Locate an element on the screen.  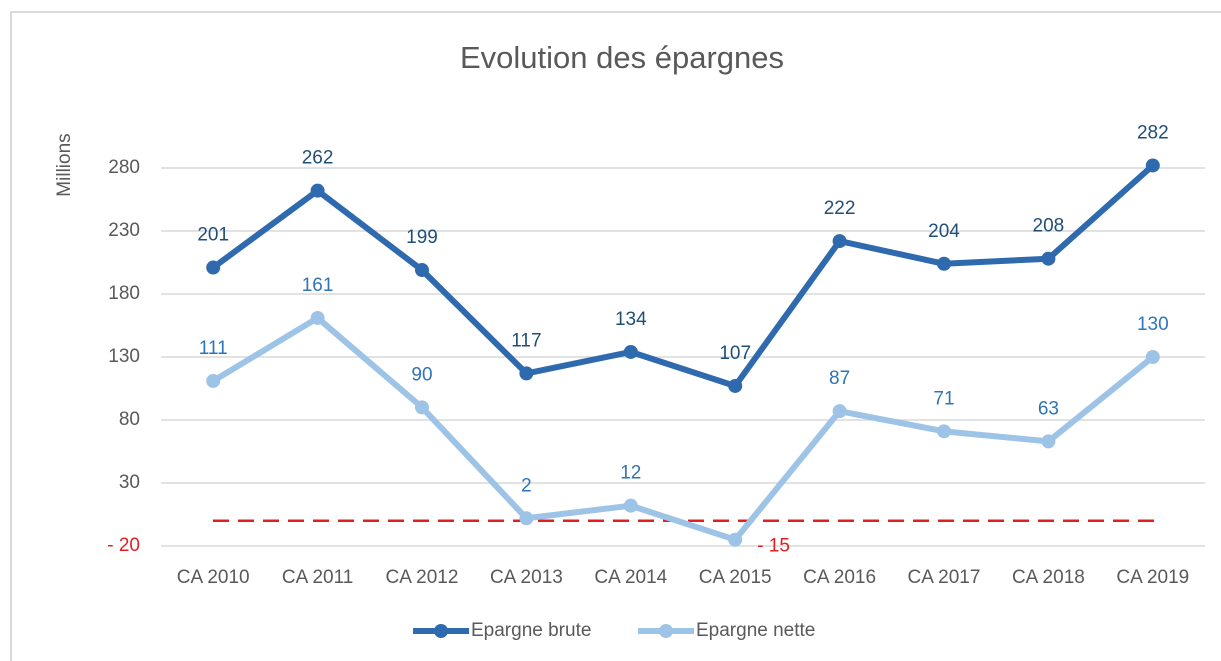
data-label: 117 is located at coordinates (526, 340).